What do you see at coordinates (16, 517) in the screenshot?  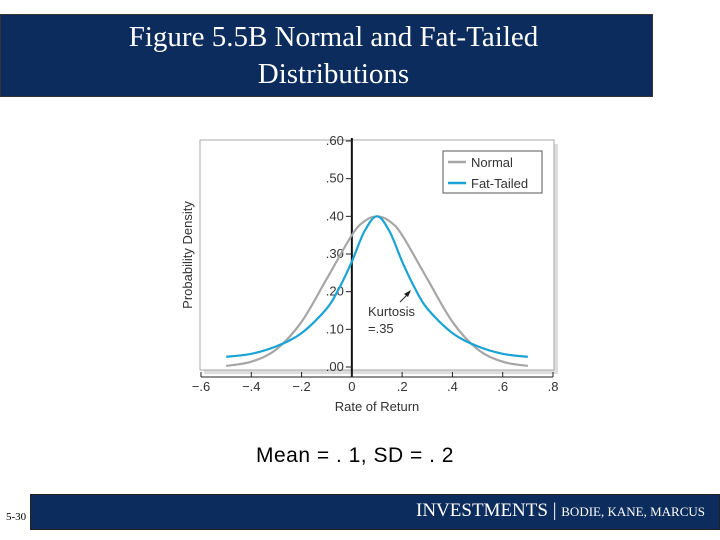 I see `slide-number: 5-30` at bounding box center [16, 517].